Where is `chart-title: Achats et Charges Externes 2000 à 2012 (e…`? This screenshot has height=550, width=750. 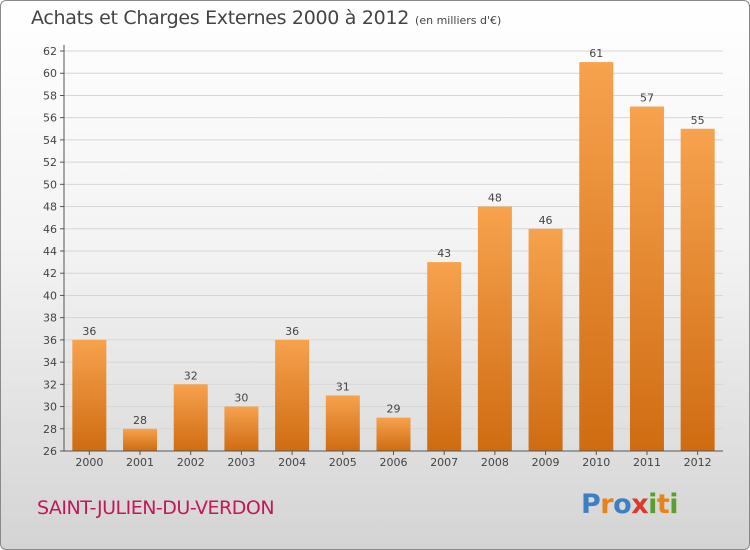
chart-title: Achats et Charges Externes 2000 à 2012 (e… is located at coordinates (266, 18).